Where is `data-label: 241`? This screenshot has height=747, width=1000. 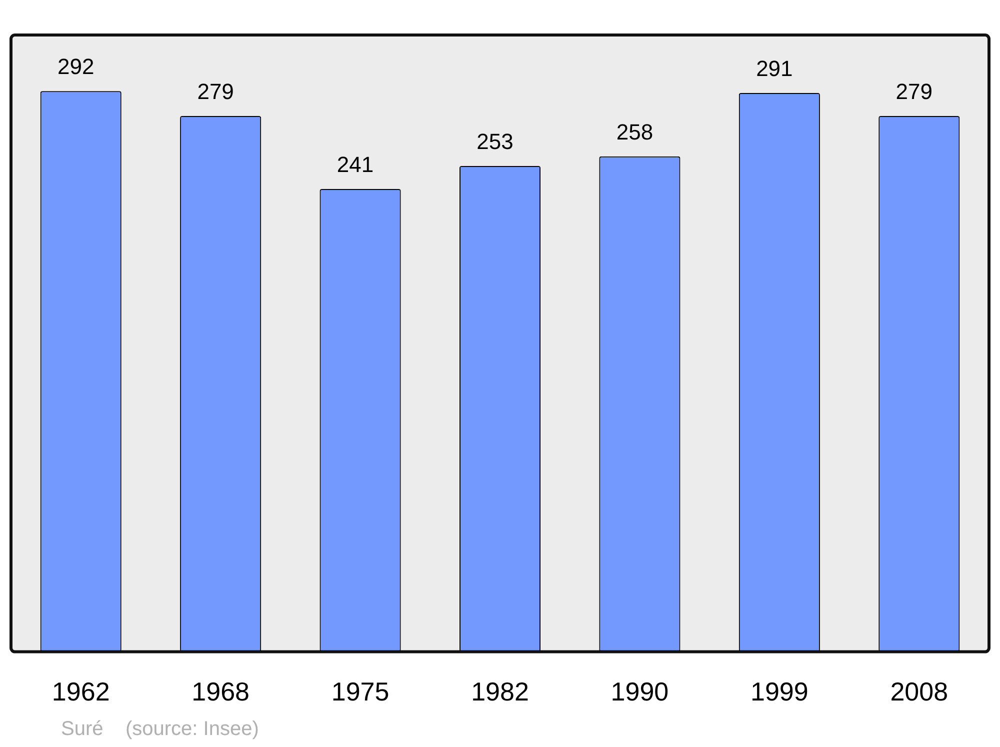
data-label: 241 is located at coordinates (355, 165).